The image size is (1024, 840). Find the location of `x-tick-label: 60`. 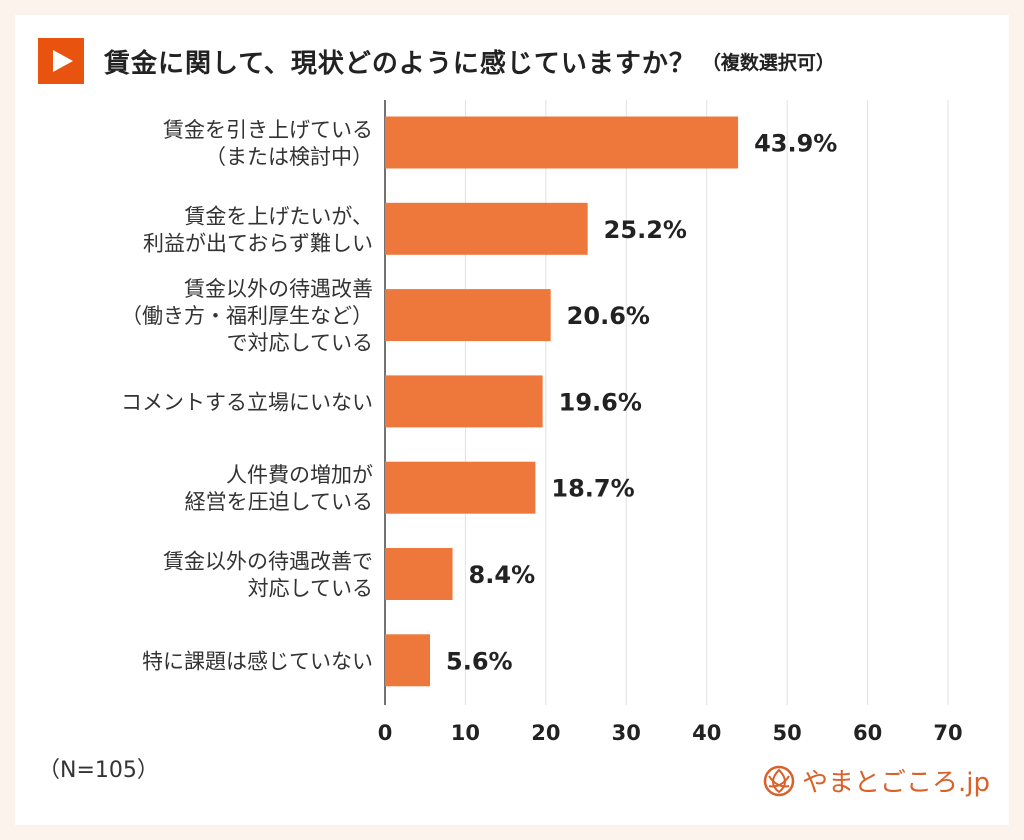

x-tick-label: 60 is located at coordinates (867, 733).